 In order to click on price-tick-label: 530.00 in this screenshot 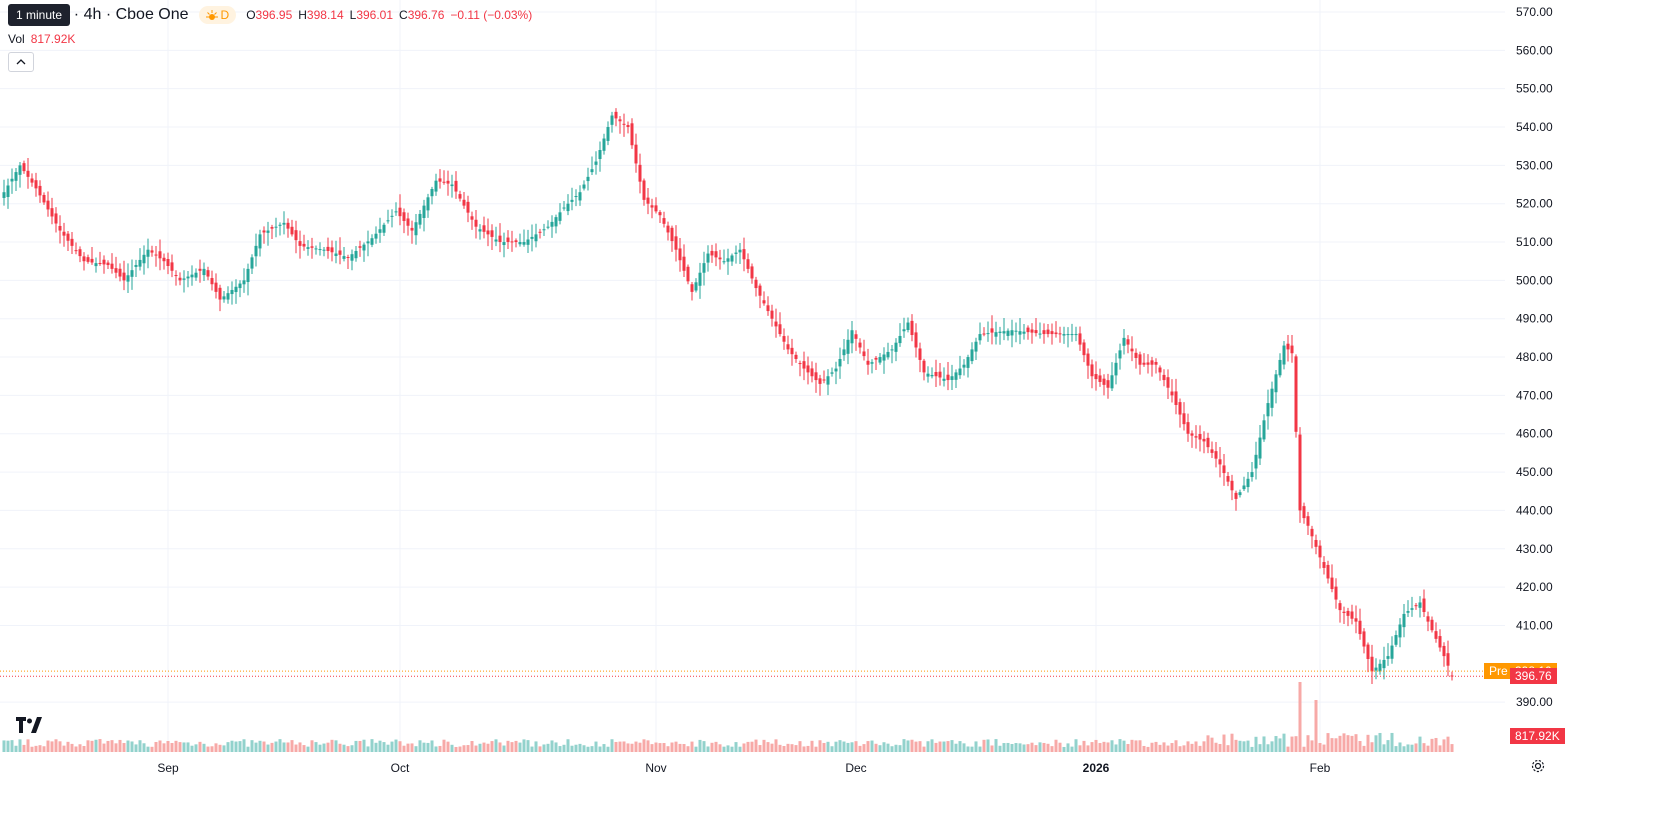, I will do `click(1534, 165)`.